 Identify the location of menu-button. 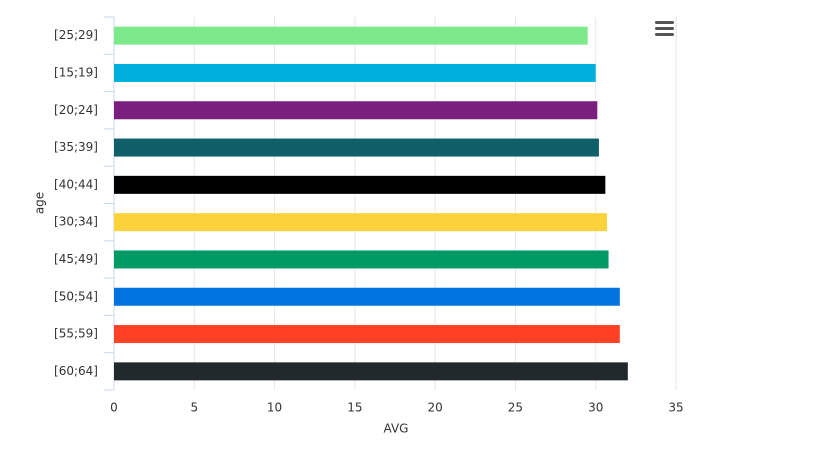
(664, 28).